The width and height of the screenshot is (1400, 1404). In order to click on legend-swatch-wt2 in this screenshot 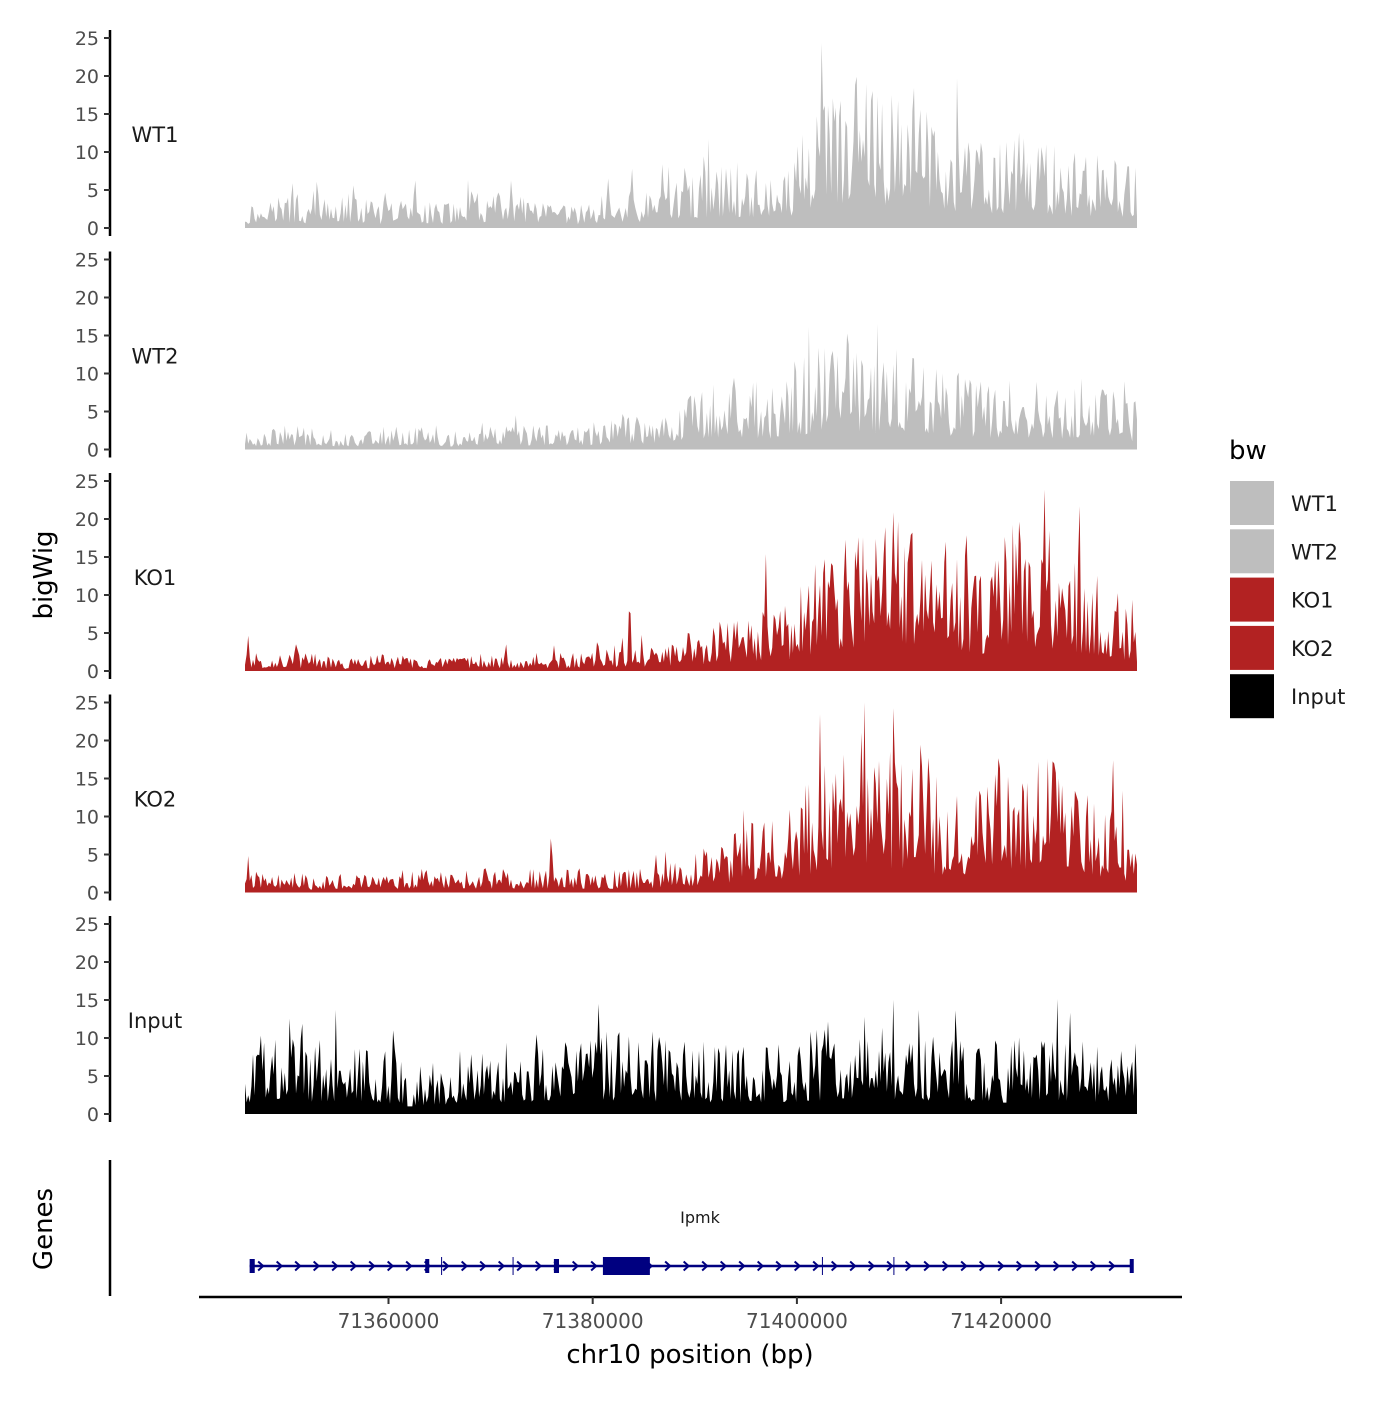, I will do `click(1252, 551)`.